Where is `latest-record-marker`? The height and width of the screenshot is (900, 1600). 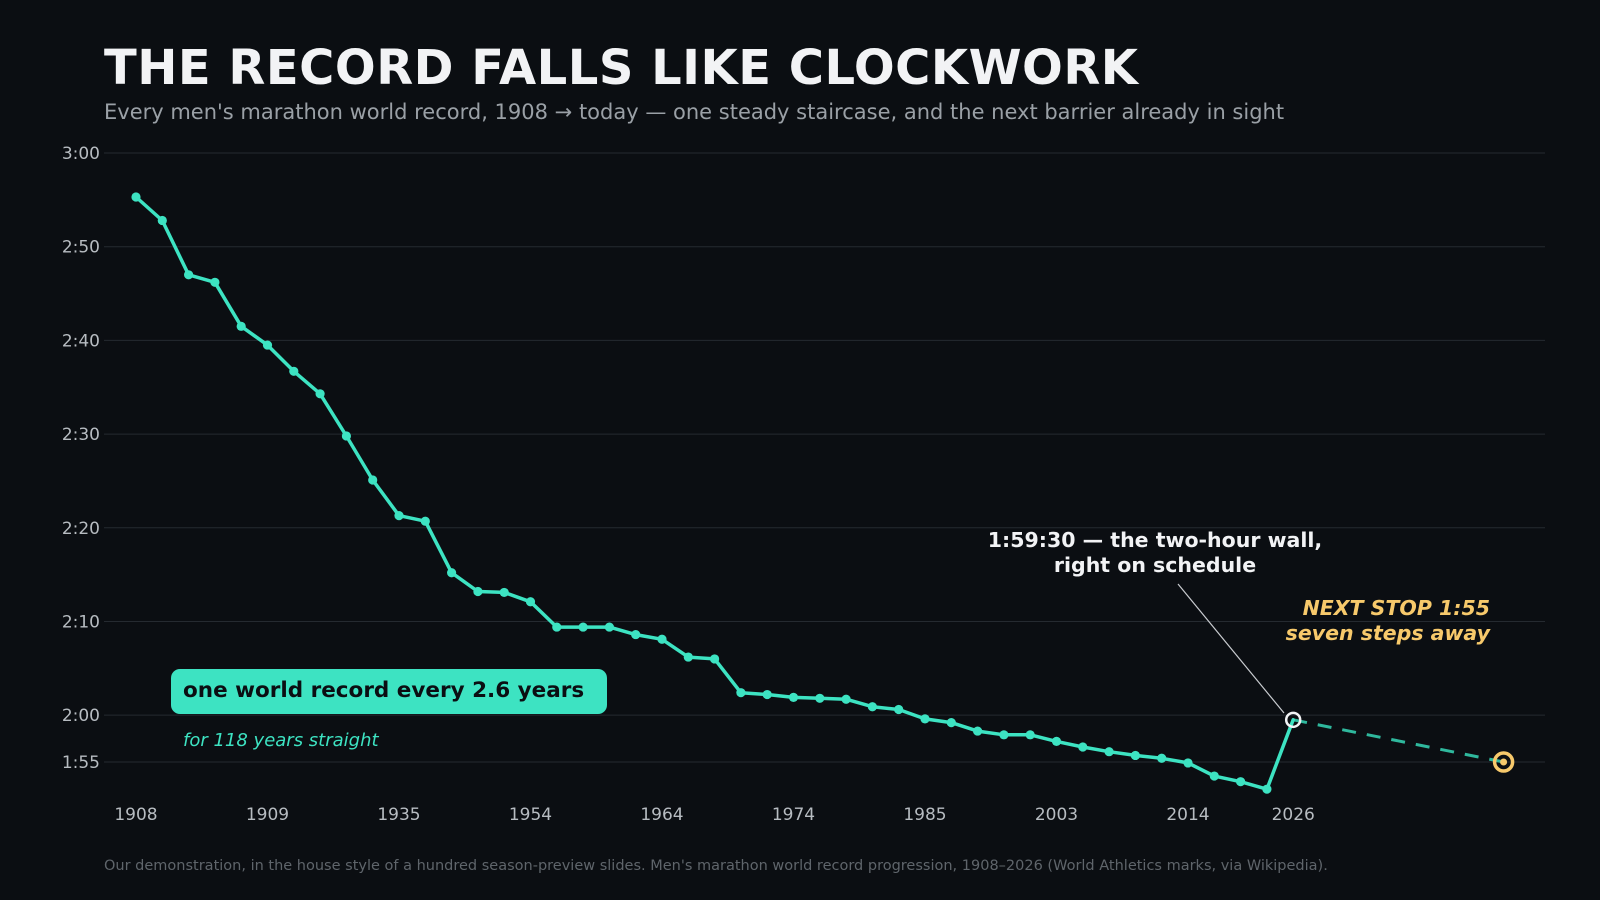
latest-record-marker is located at coordinates (1293, 720).